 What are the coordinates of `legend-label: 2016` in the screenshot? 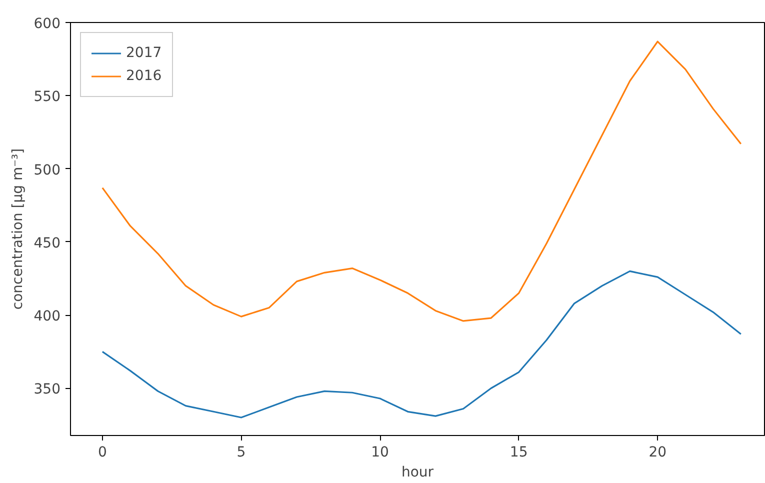 It's located at (144, 76).